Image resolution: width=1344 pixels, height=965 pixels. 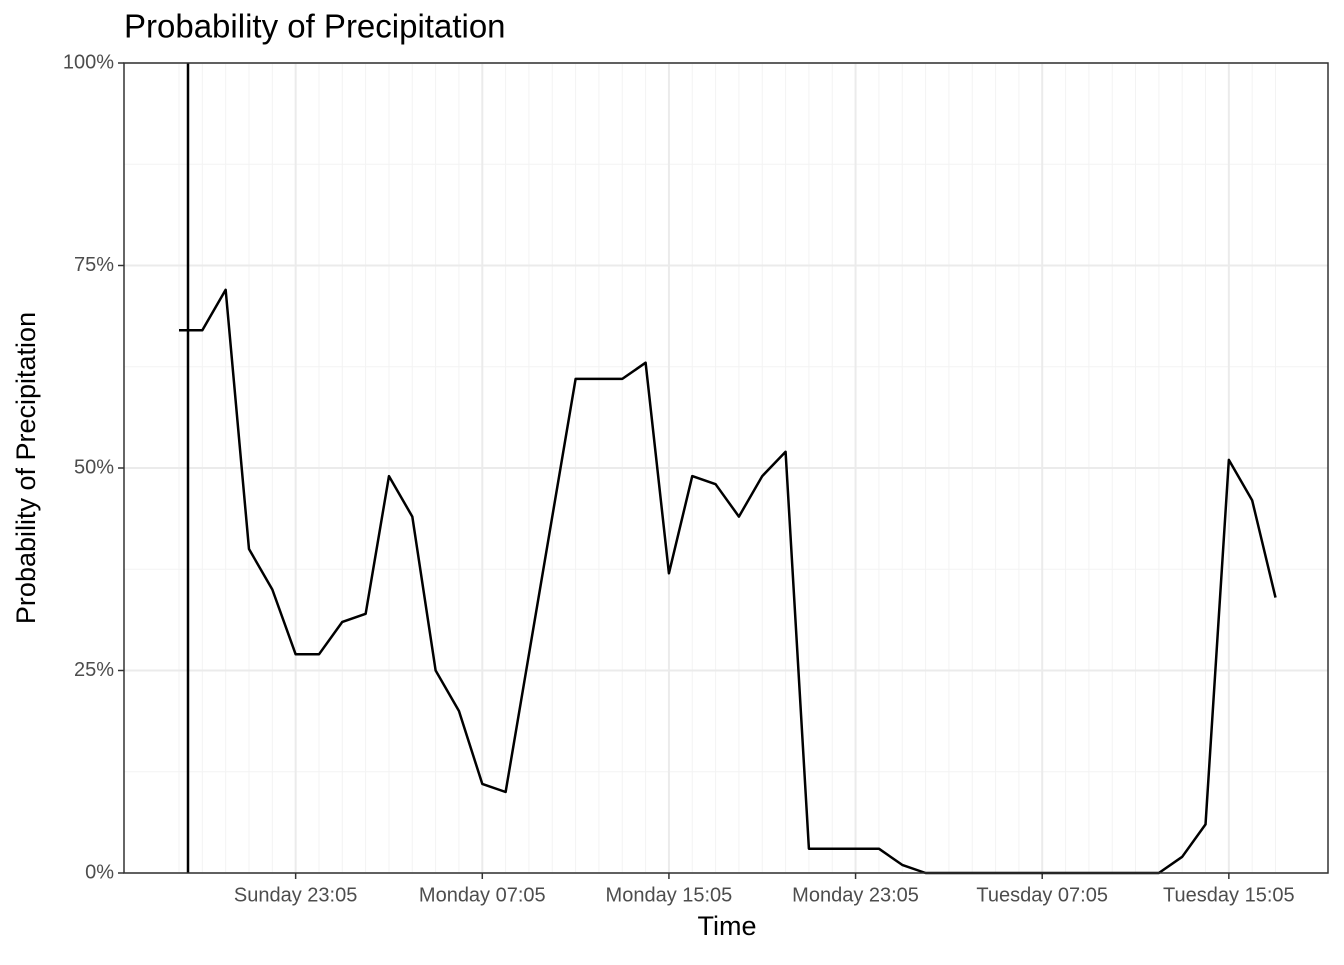 What do you see at coordinates (94, 265) in the screenshot?
I see `y-tick-label: 75%` at bounding box center [94, 265].